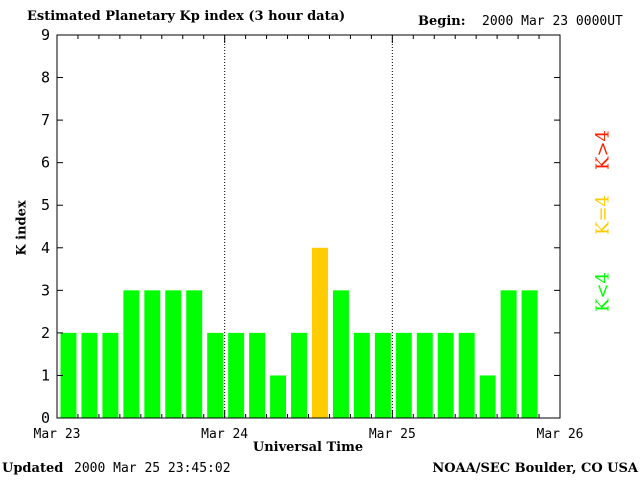 This screenshot has width=640, height=480. I want to click on y-tick-label: 2, so click(45, 333).